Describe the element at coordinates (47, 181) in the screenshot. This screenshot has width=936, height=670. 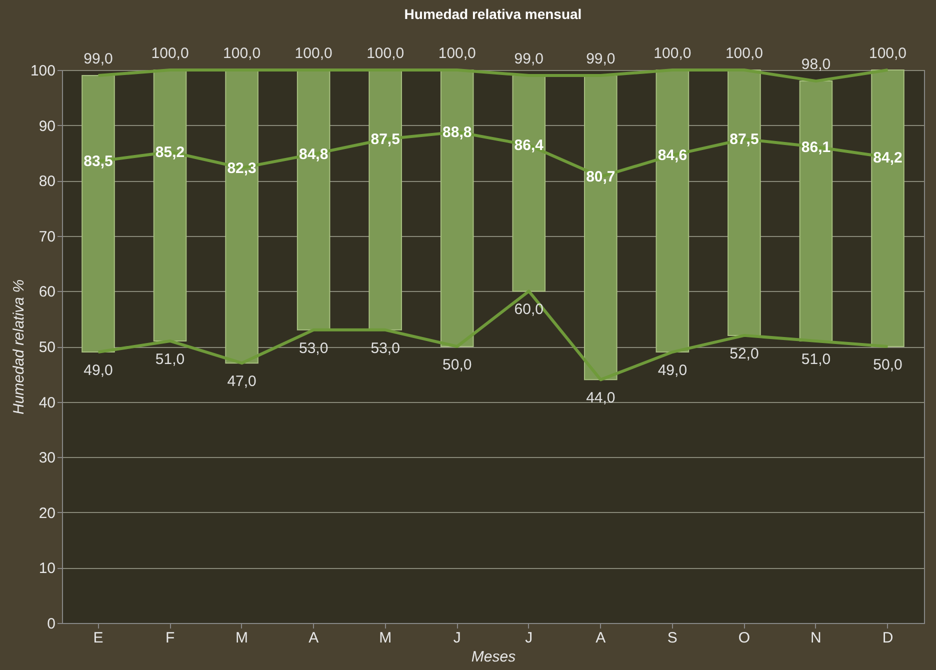
I see `y-tick-label: 80` at that location.